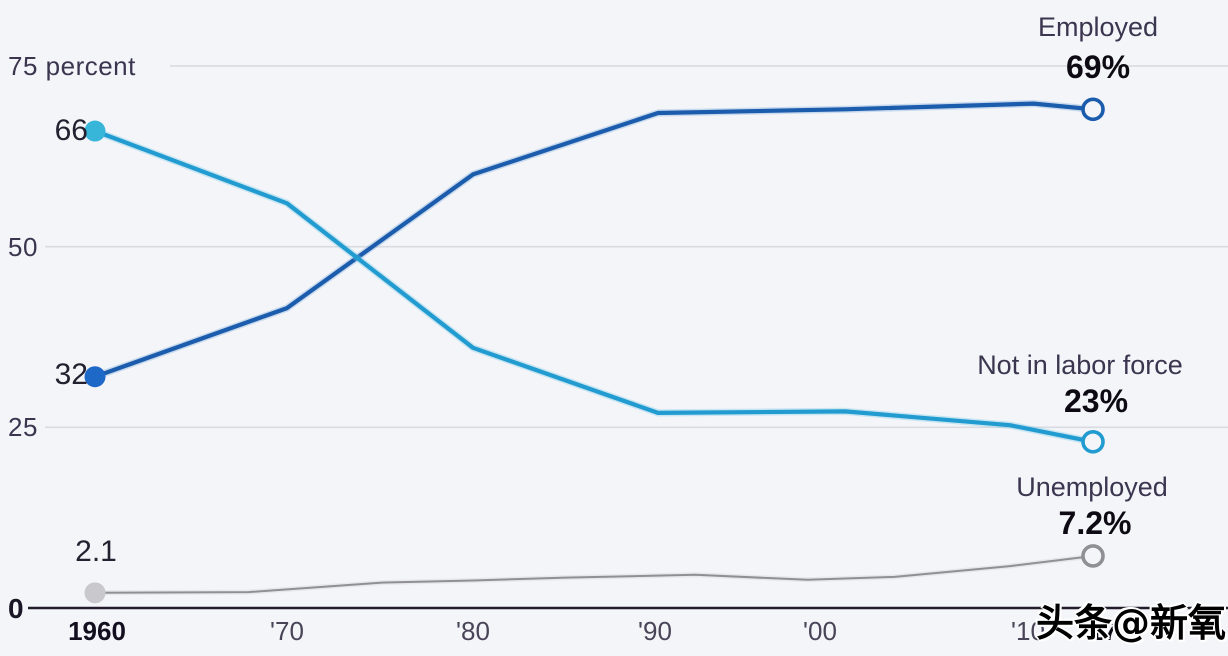  Describe the element at coordinates (820, 631) in the screenshot. I see `x-tick-label-2000: '00` at that location.